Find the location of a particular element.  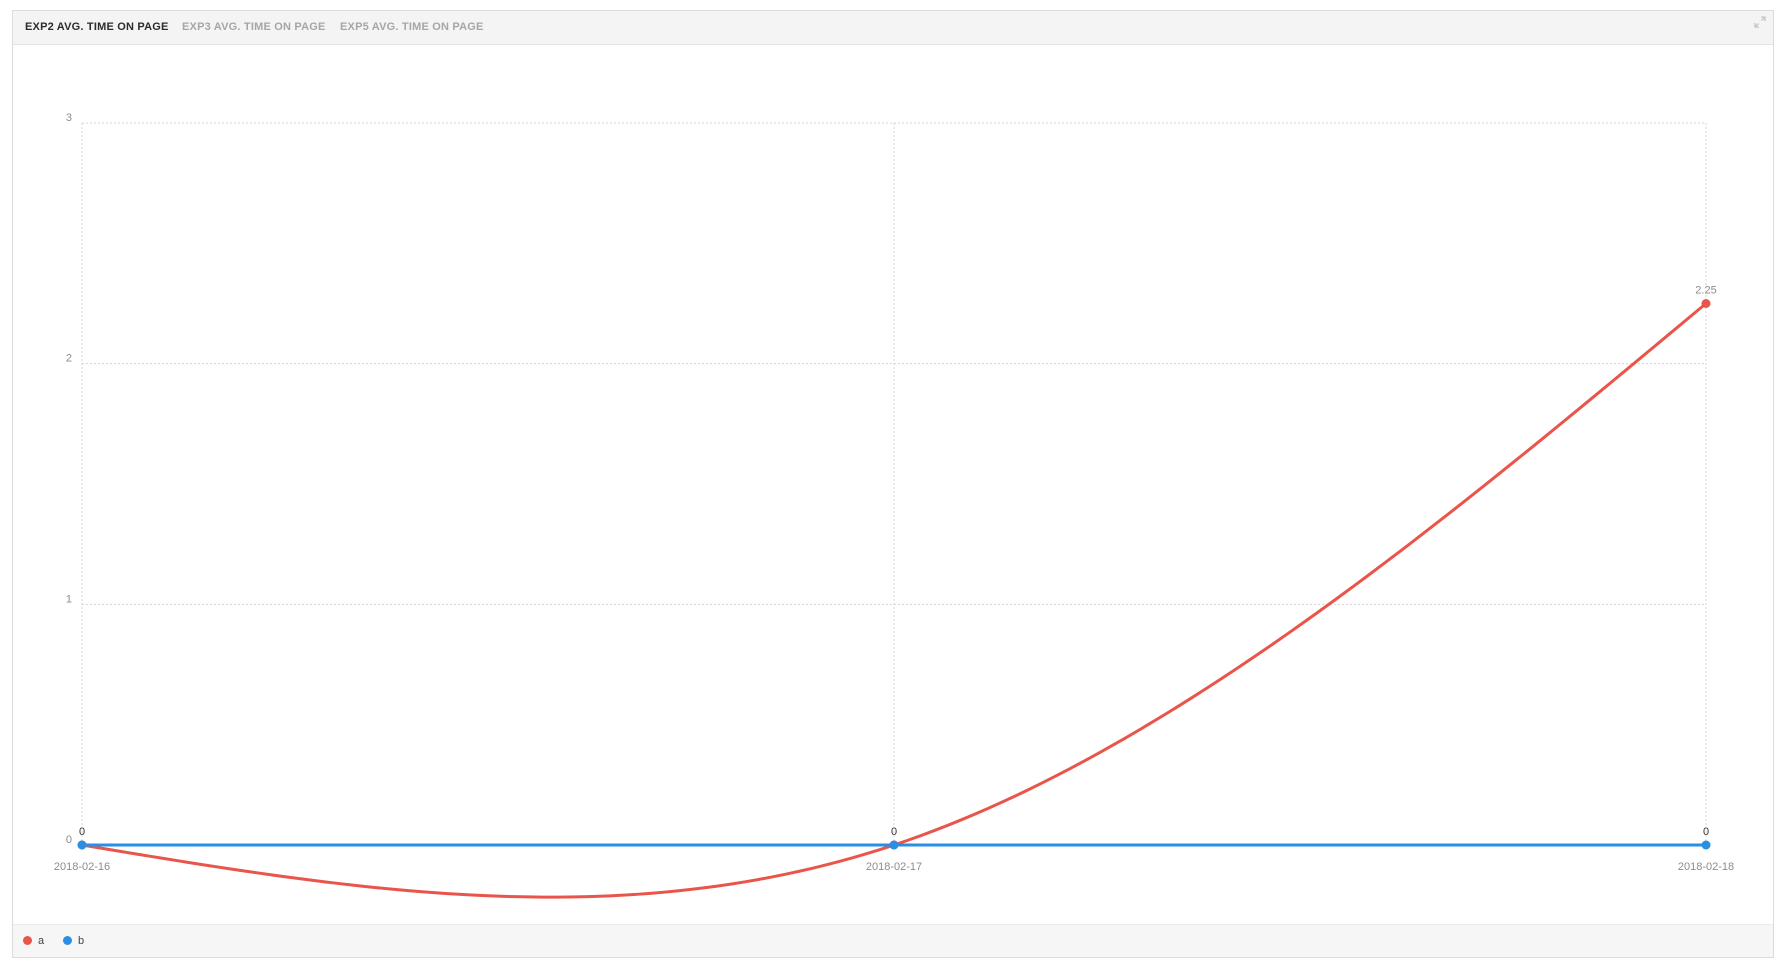

x-tick-label: 2018-02-16 is located at coordinates (82, 867).